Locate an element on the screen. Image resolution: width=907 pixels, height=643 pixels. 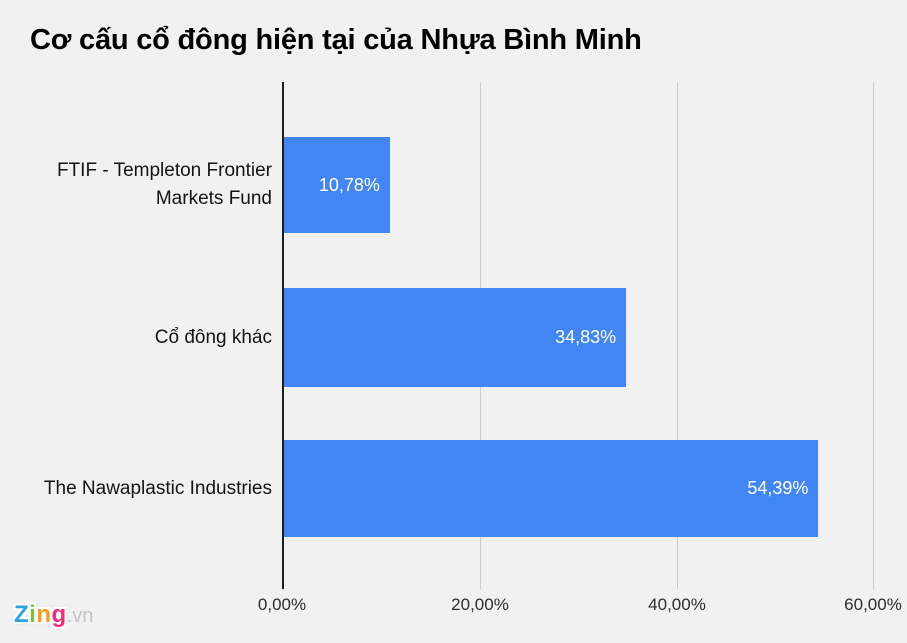
bar-ftif-templeton: 10,78% is located at coordinates (337, 185).